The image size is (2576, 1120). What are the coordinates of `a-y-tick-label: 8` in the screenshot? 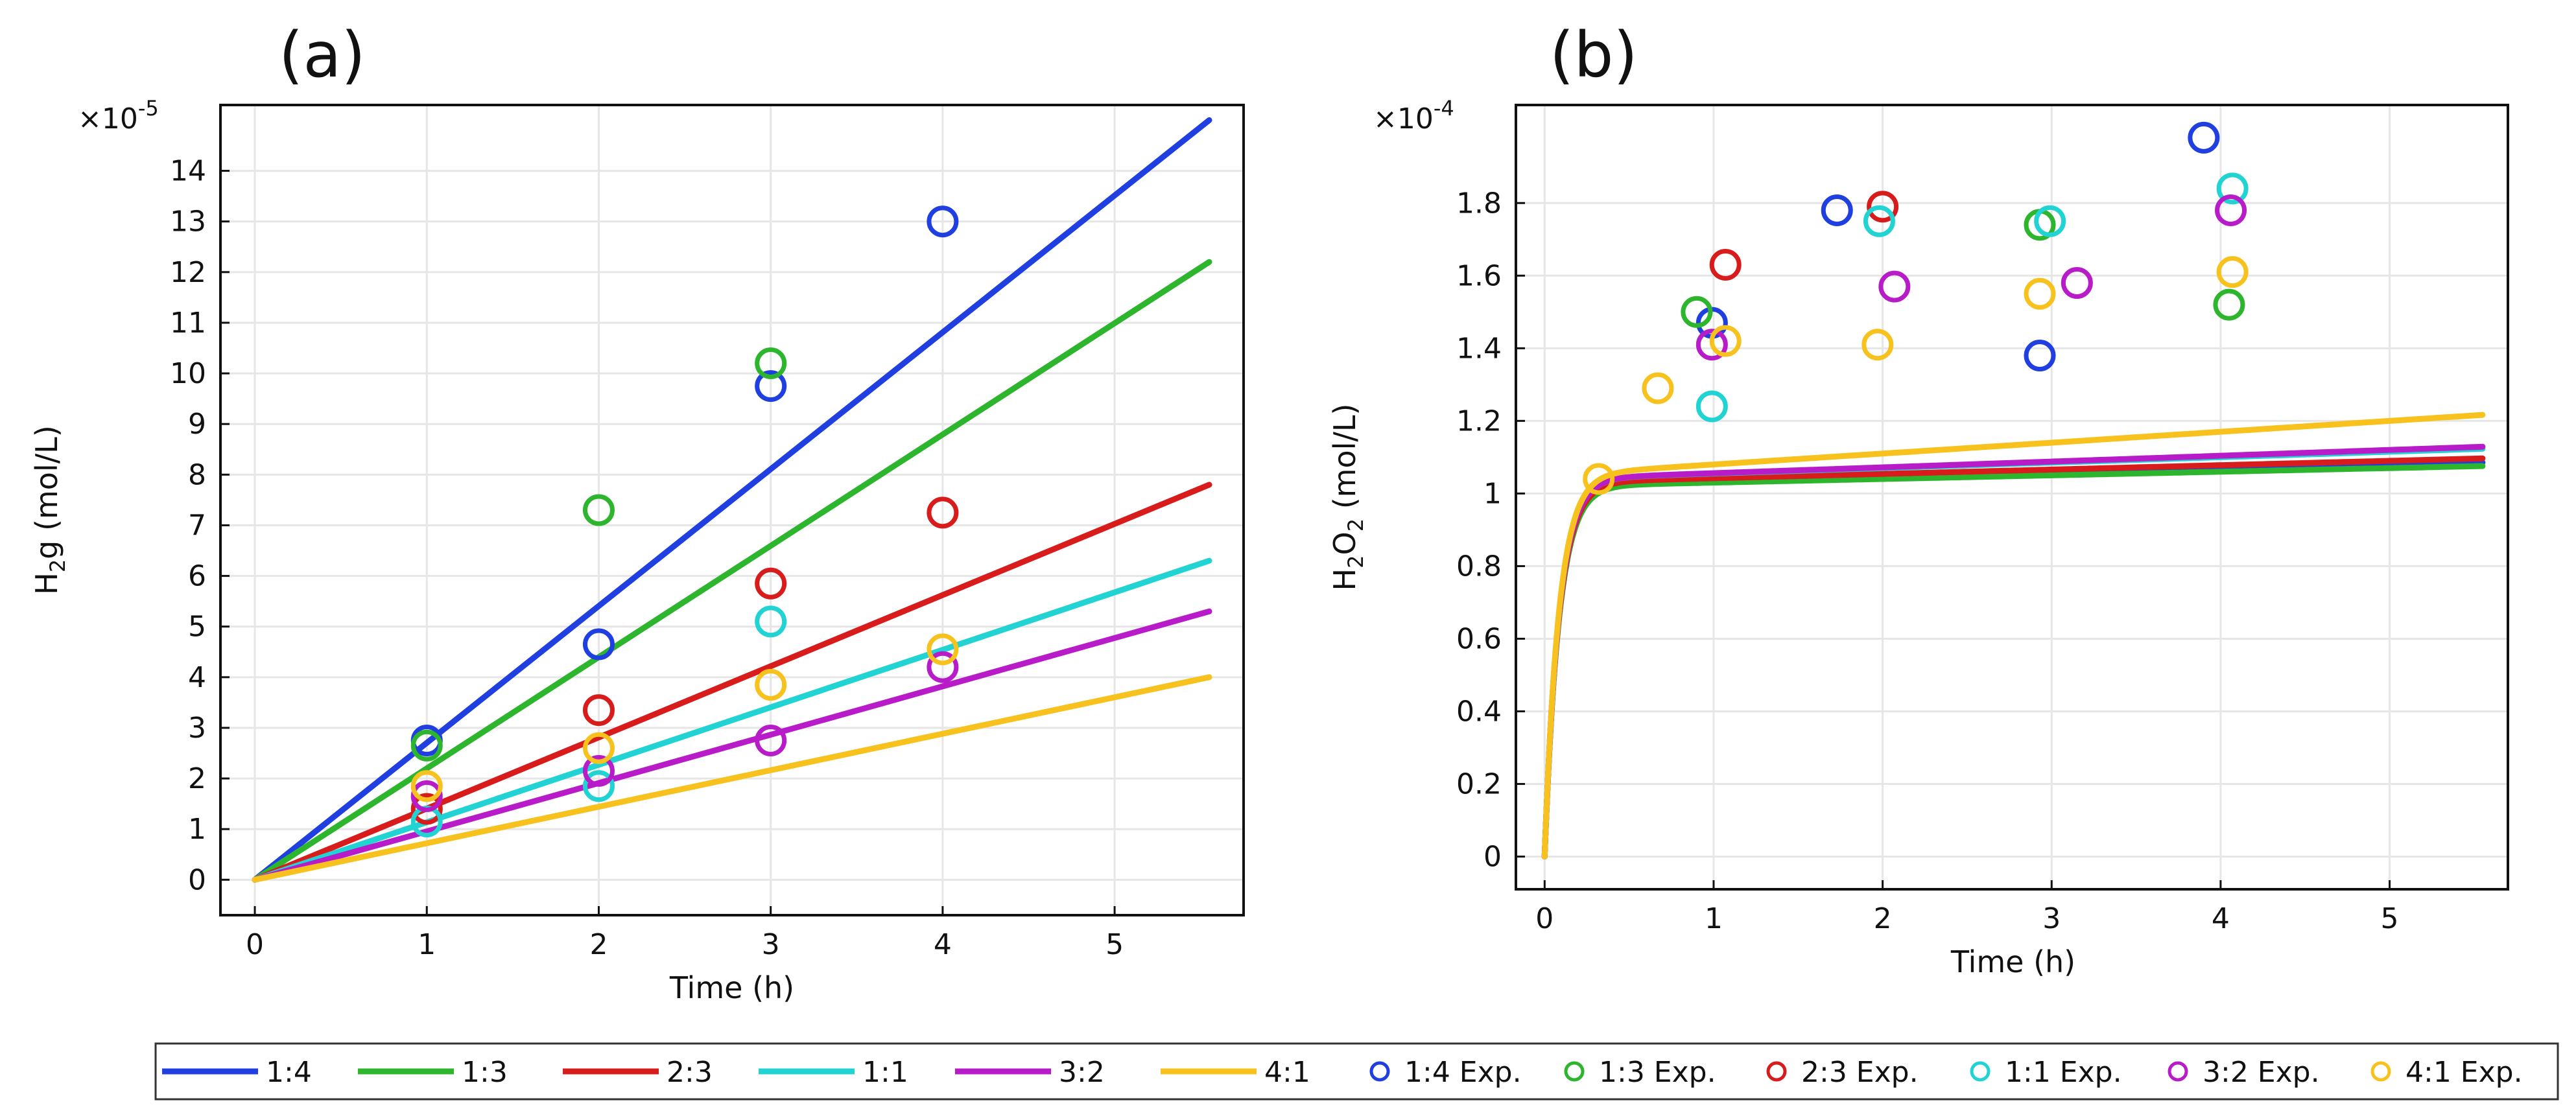 It's located at (197, 474).